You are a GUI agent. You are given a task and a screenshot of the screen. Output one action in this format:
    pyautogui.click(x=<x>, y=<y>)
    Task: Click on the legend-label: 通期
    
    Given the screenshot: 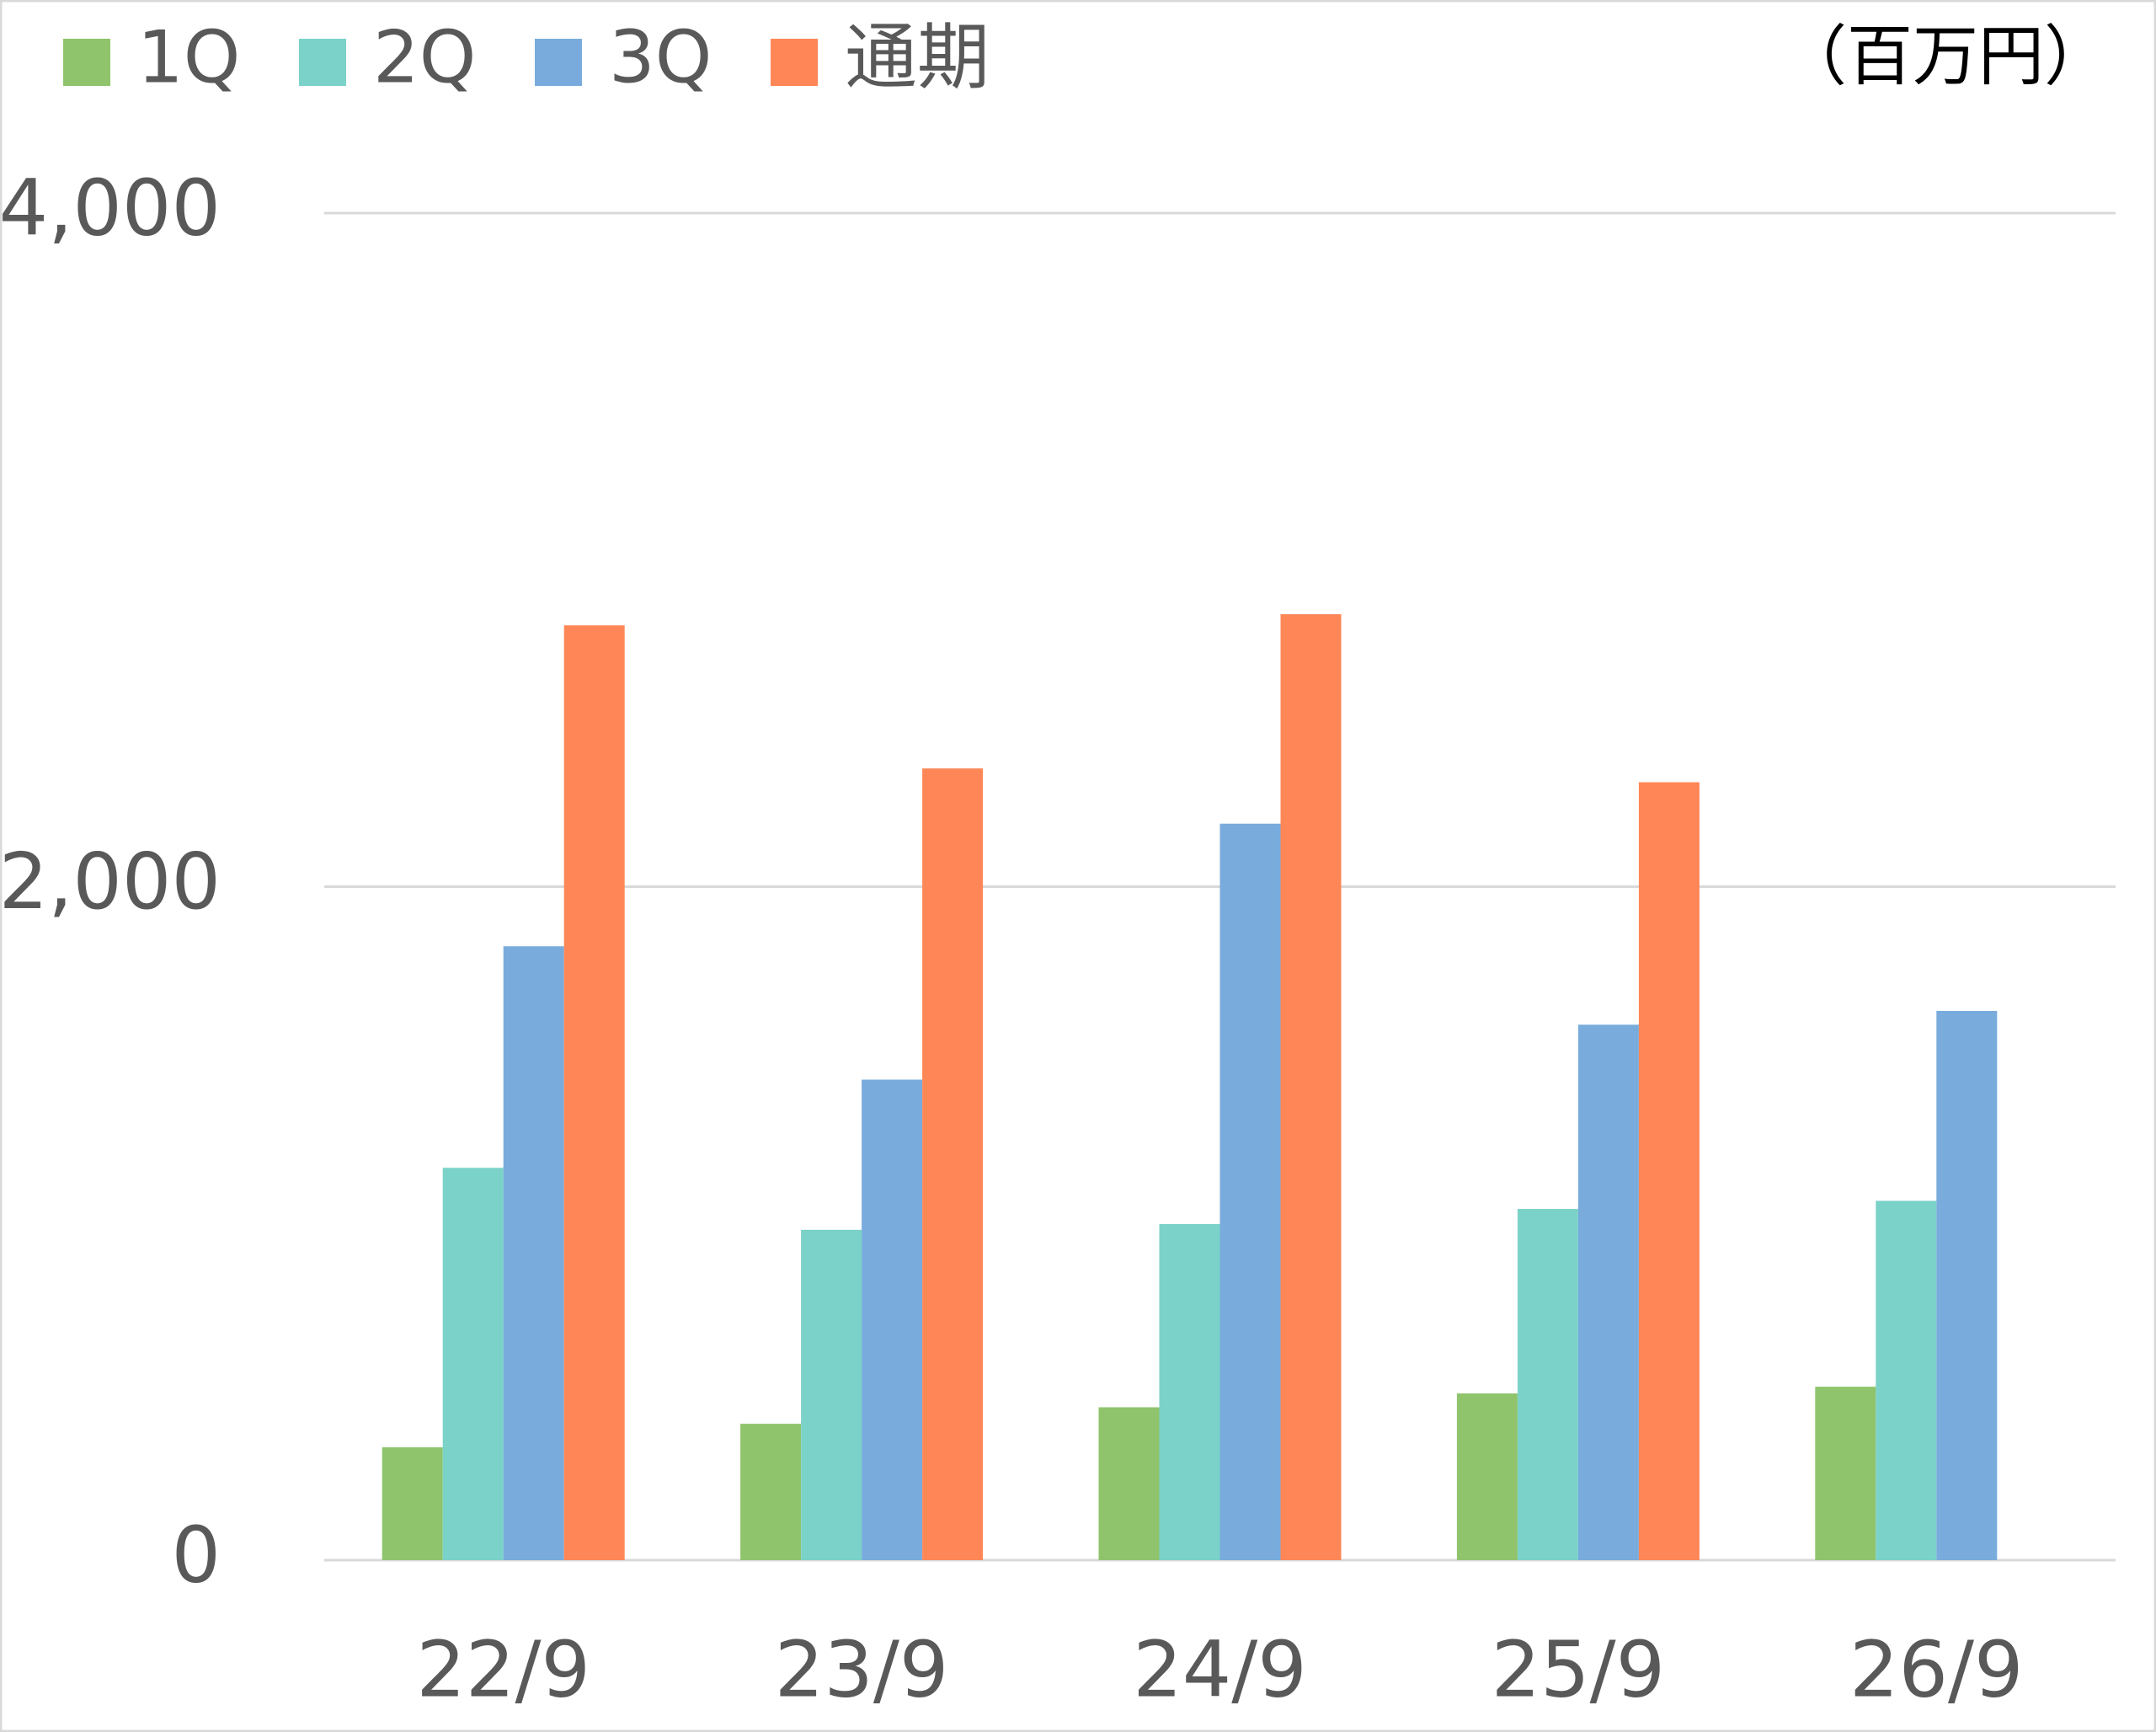 What is the action you would take?
    pyautogui.click(x=918, y=57)
    